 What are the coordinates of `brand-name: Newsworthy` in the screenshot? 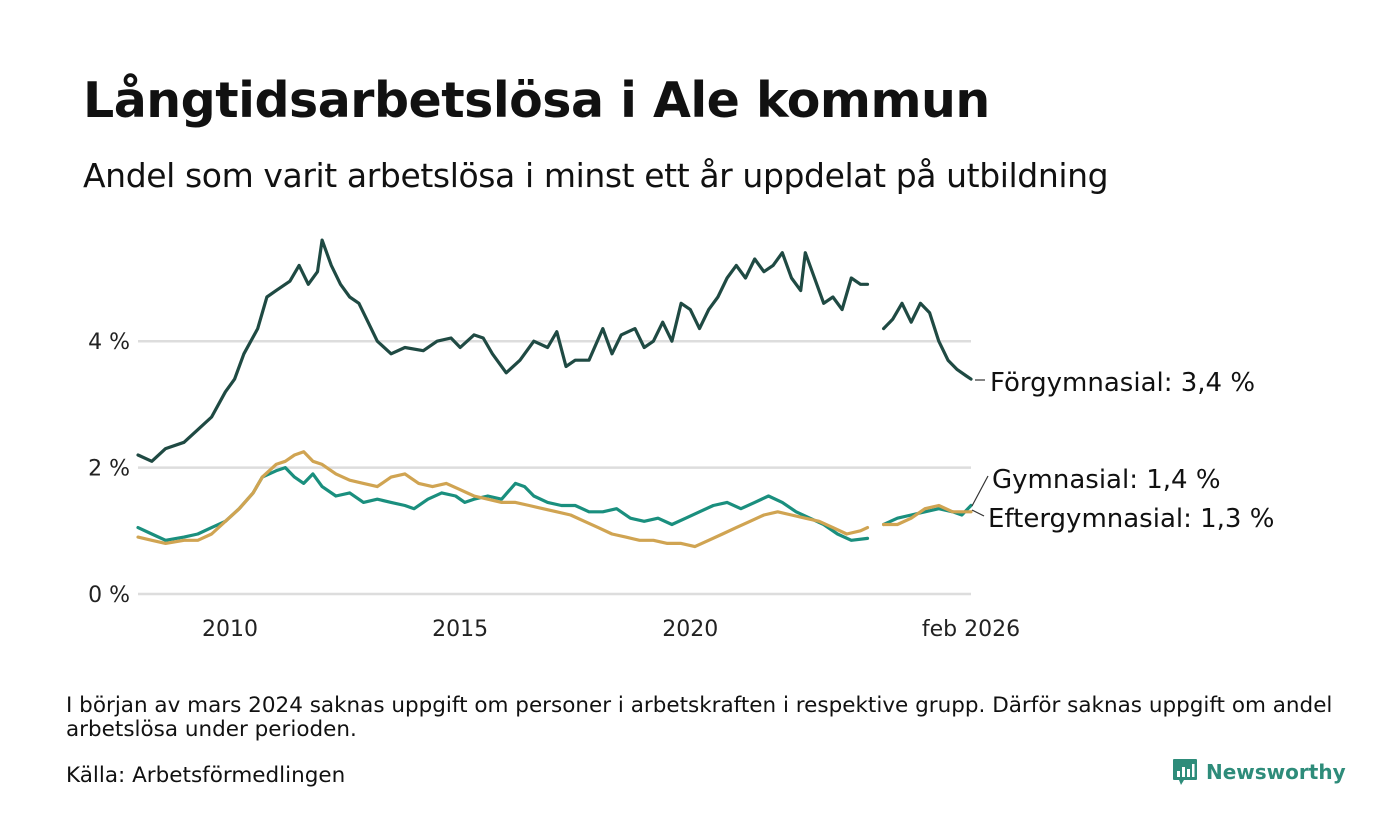 It's located at (1276, 772).